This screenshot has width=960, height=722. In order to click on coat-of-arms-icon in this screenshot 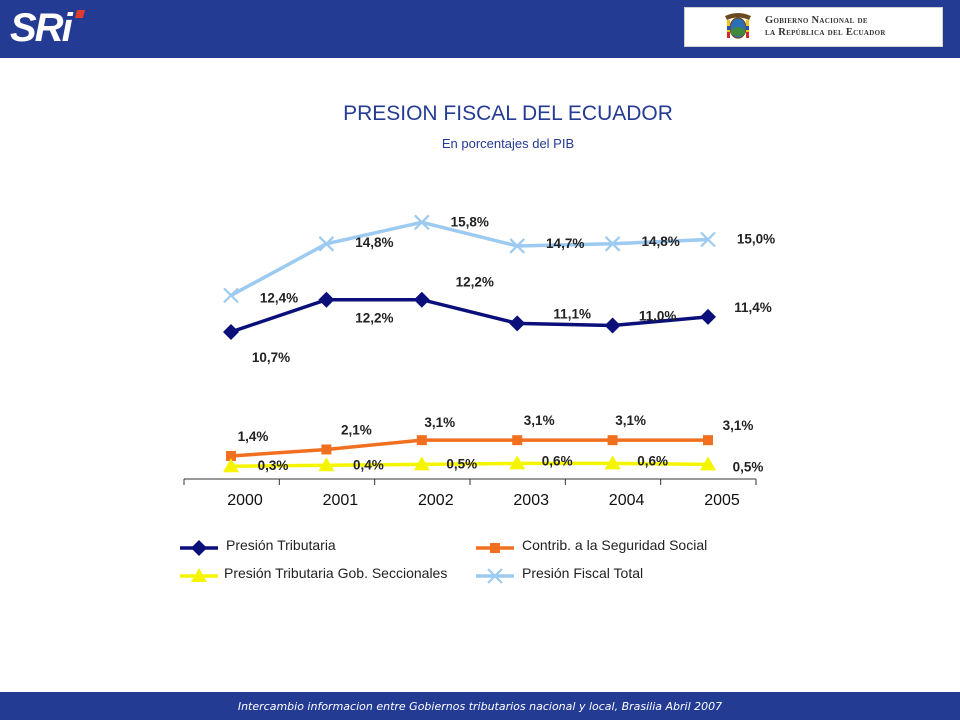, I will do `click(738, 26)`.